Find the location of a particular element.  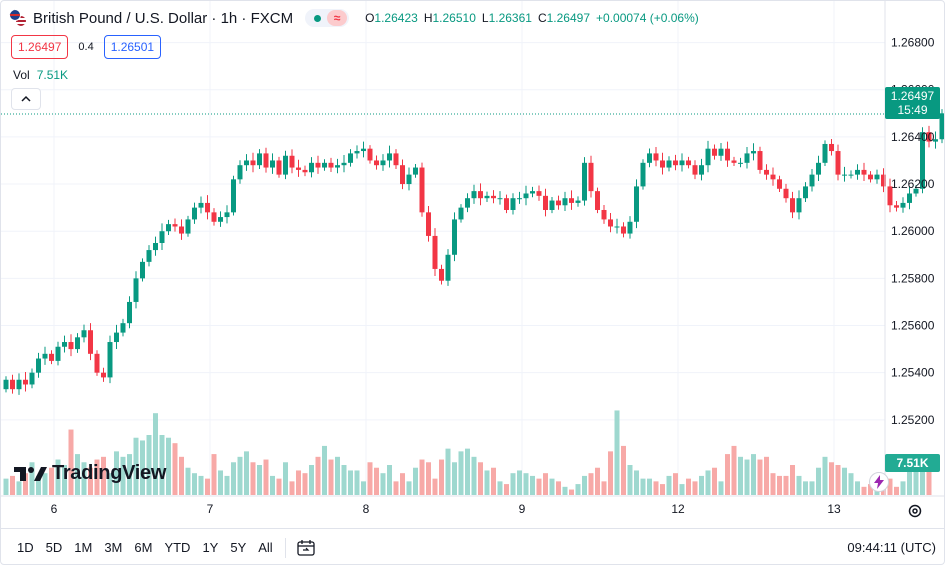

quote-panel: 1.26497 0.4 1.26501 is located at coordinates (86, 47).